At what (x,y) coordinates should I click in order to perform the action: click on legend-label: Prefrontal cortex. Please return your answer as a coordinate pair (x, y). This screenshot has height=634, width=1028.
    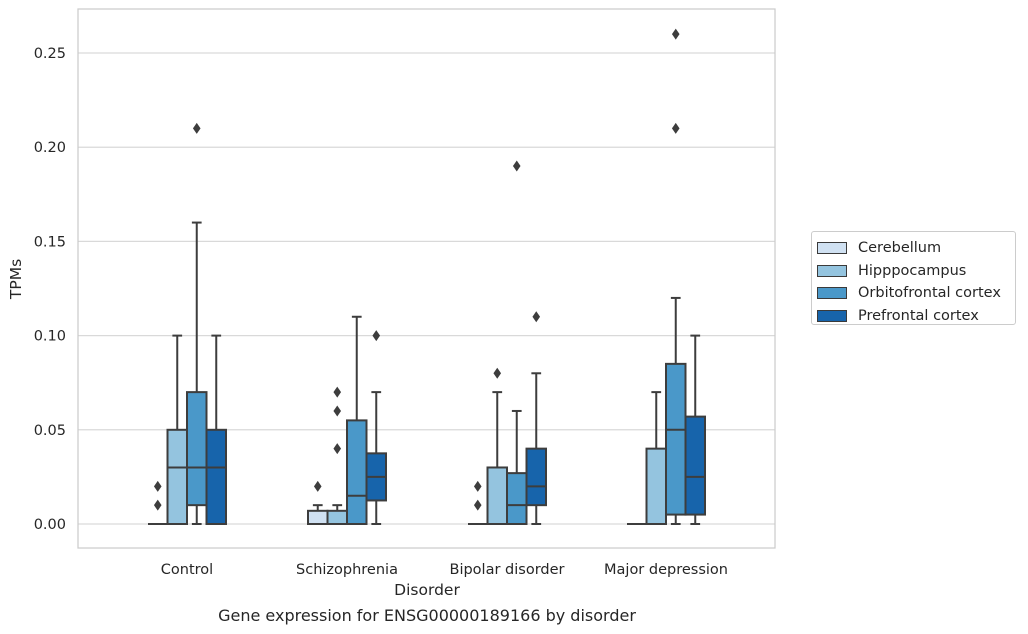
    Looking at the image, I should click on (918, 315).